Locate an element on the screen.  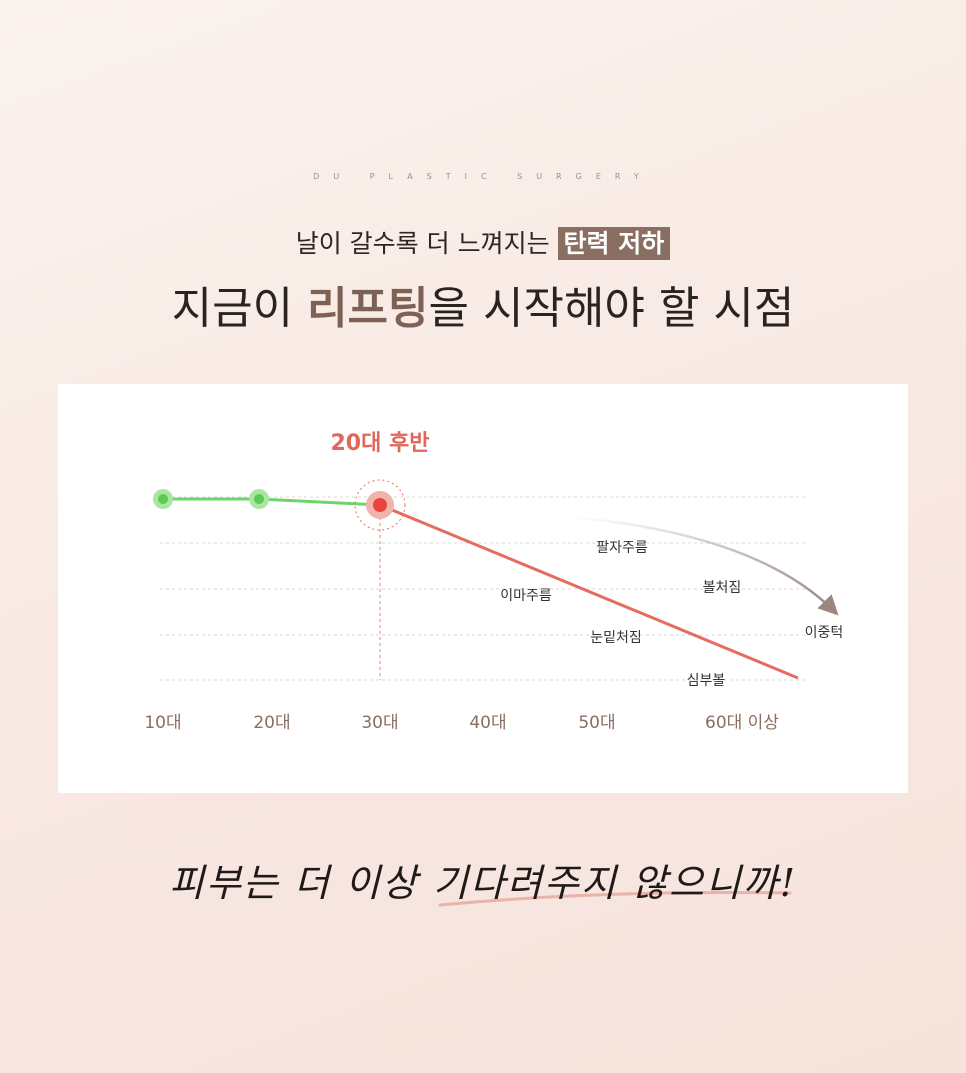
headline-line2: 지금이 리프팅을 시작해야 할 시점 is located at coordinates (483, 304).